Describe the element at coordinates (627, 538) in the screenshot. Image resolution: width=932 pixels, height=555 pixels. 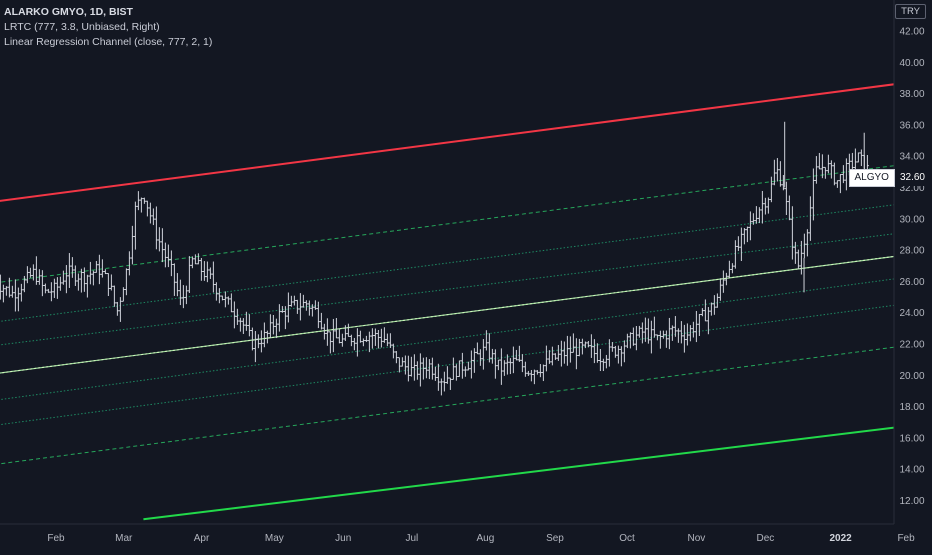
I see `time-tick-label: Oct` at that location.